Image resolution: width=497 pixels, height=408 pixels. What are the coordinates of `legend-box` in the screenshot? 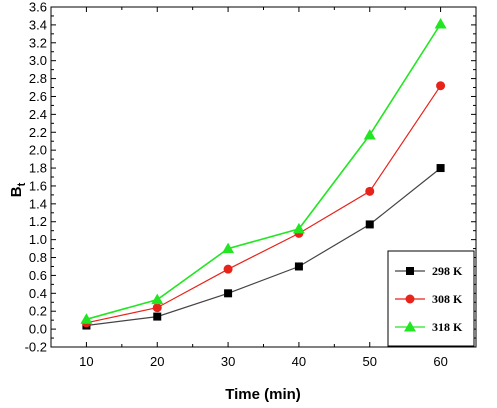 It's located at (431, 298).